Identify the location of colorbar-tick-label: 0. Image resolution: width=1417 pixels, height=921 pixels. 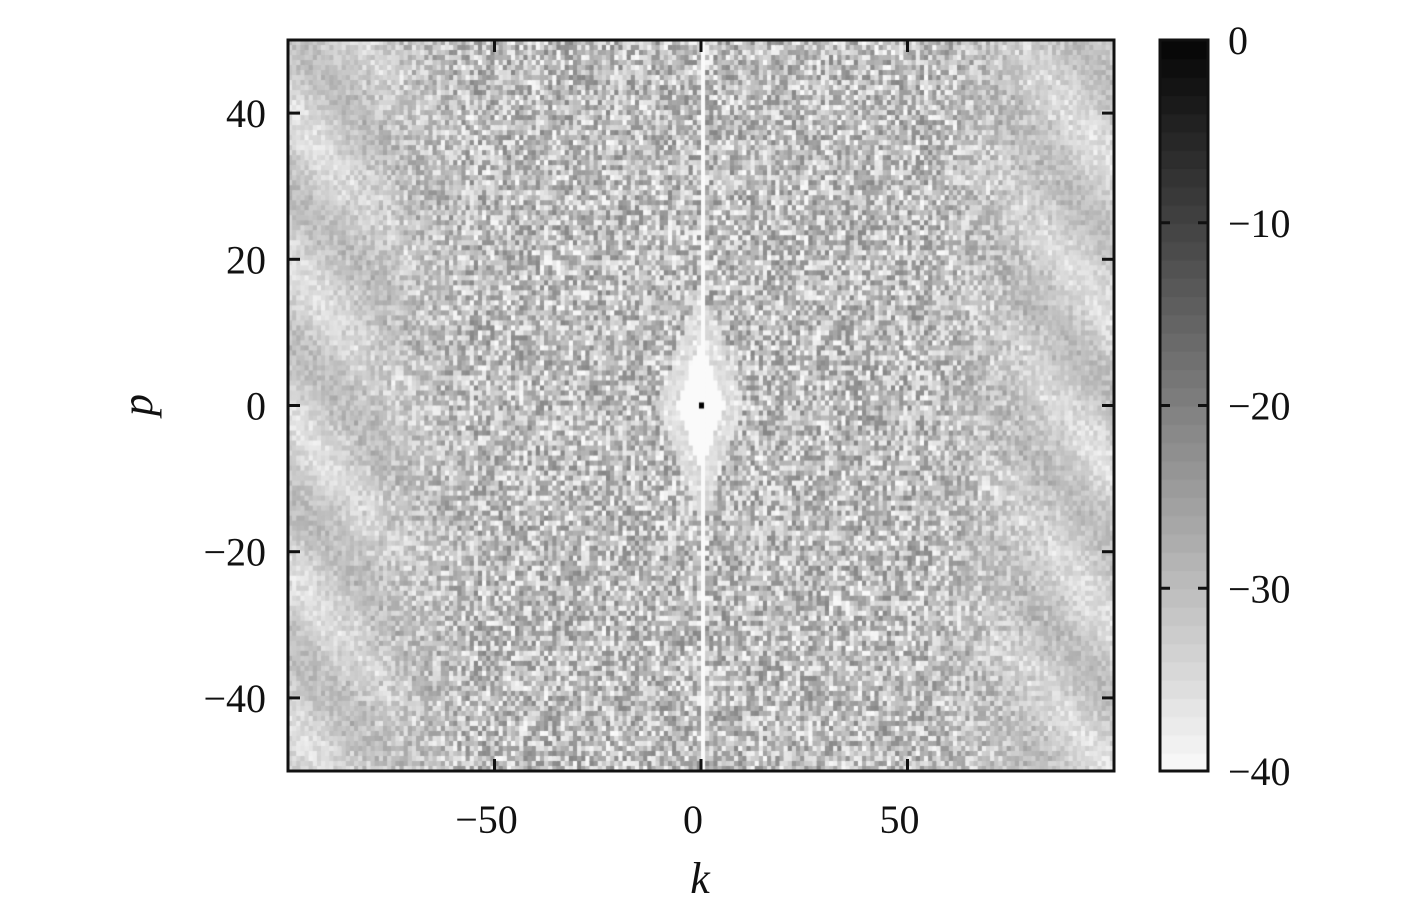
(1238, 40).